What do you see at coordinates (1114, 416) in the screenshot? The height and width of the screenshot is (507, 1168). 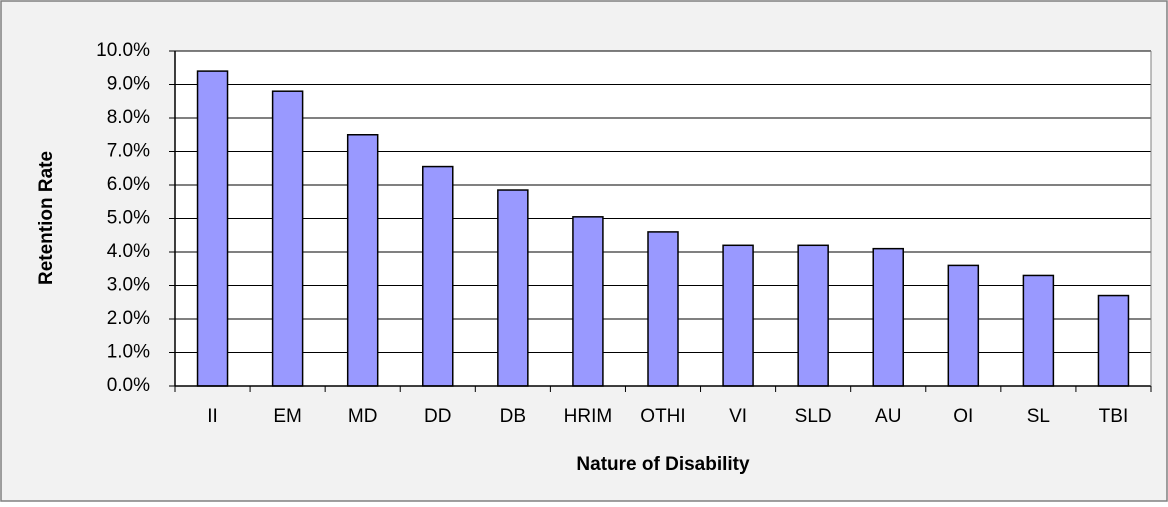 I see `x-tick-label: TBI` at bounding box center [1114, 416].